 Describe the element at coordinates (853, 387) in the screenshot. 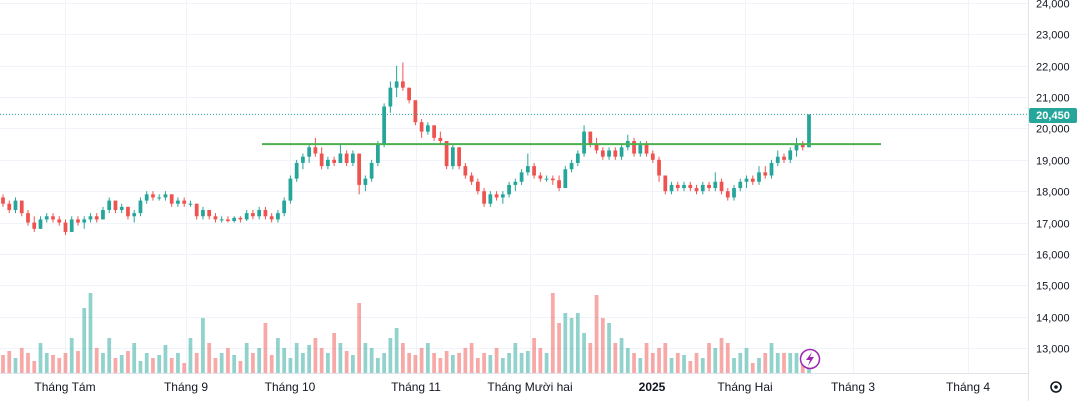

I see `x-tick-label: Tháng 3` at that location.